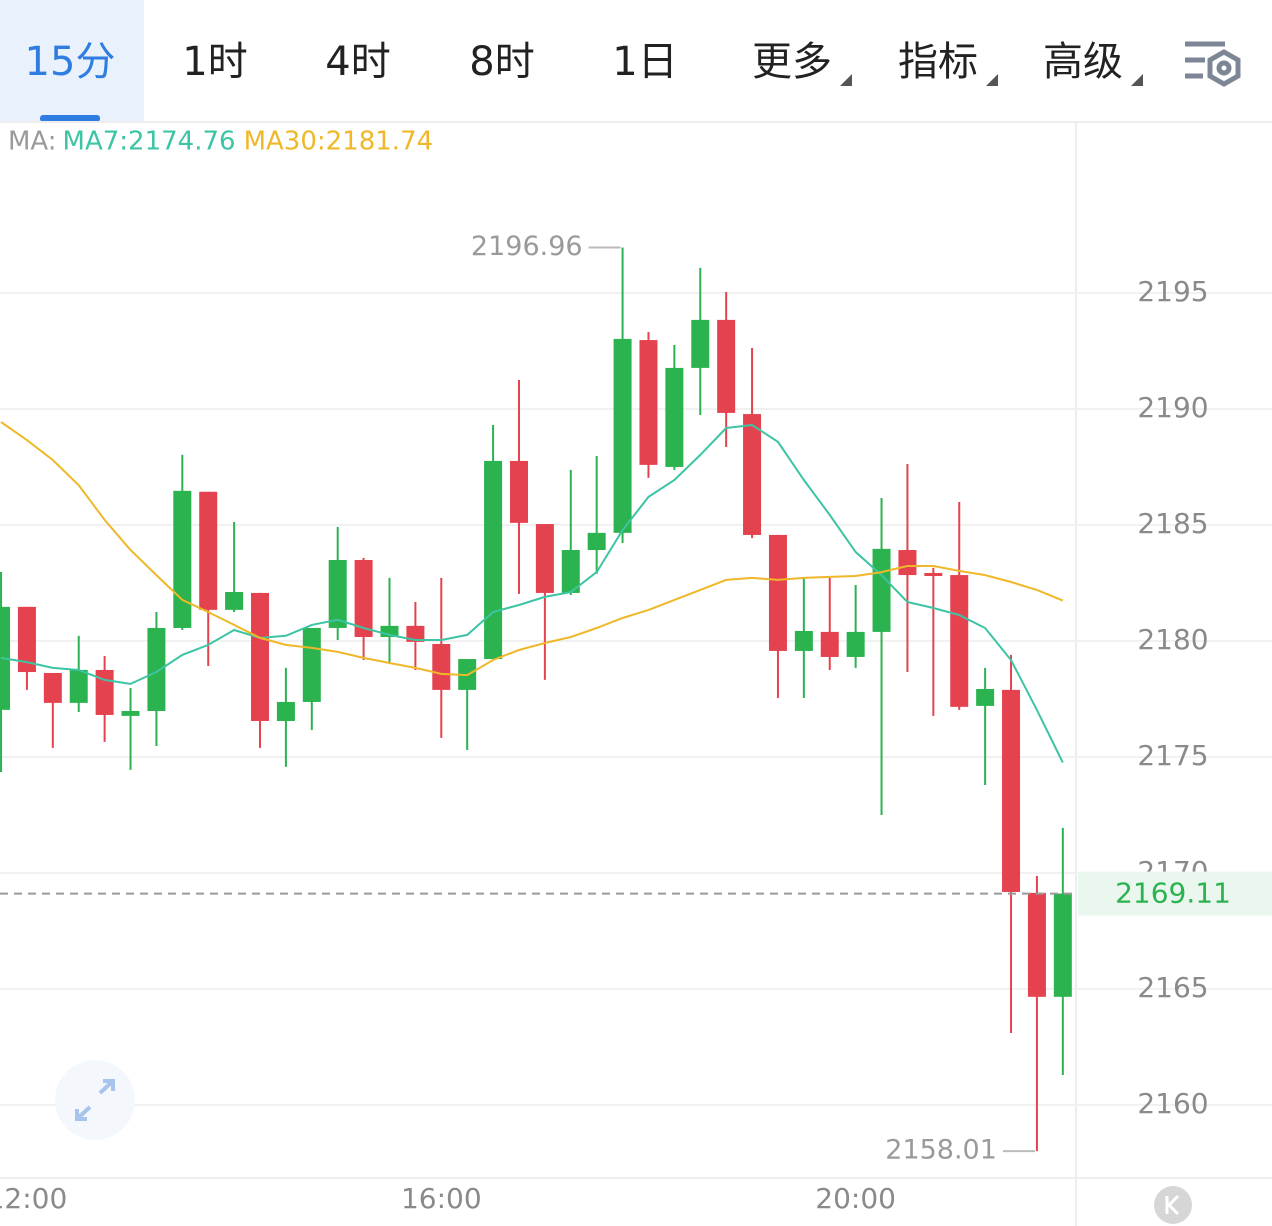 The width and height of the screenshot is (1272, 1226). I want to click on last-price-box, so click(1175, 893).